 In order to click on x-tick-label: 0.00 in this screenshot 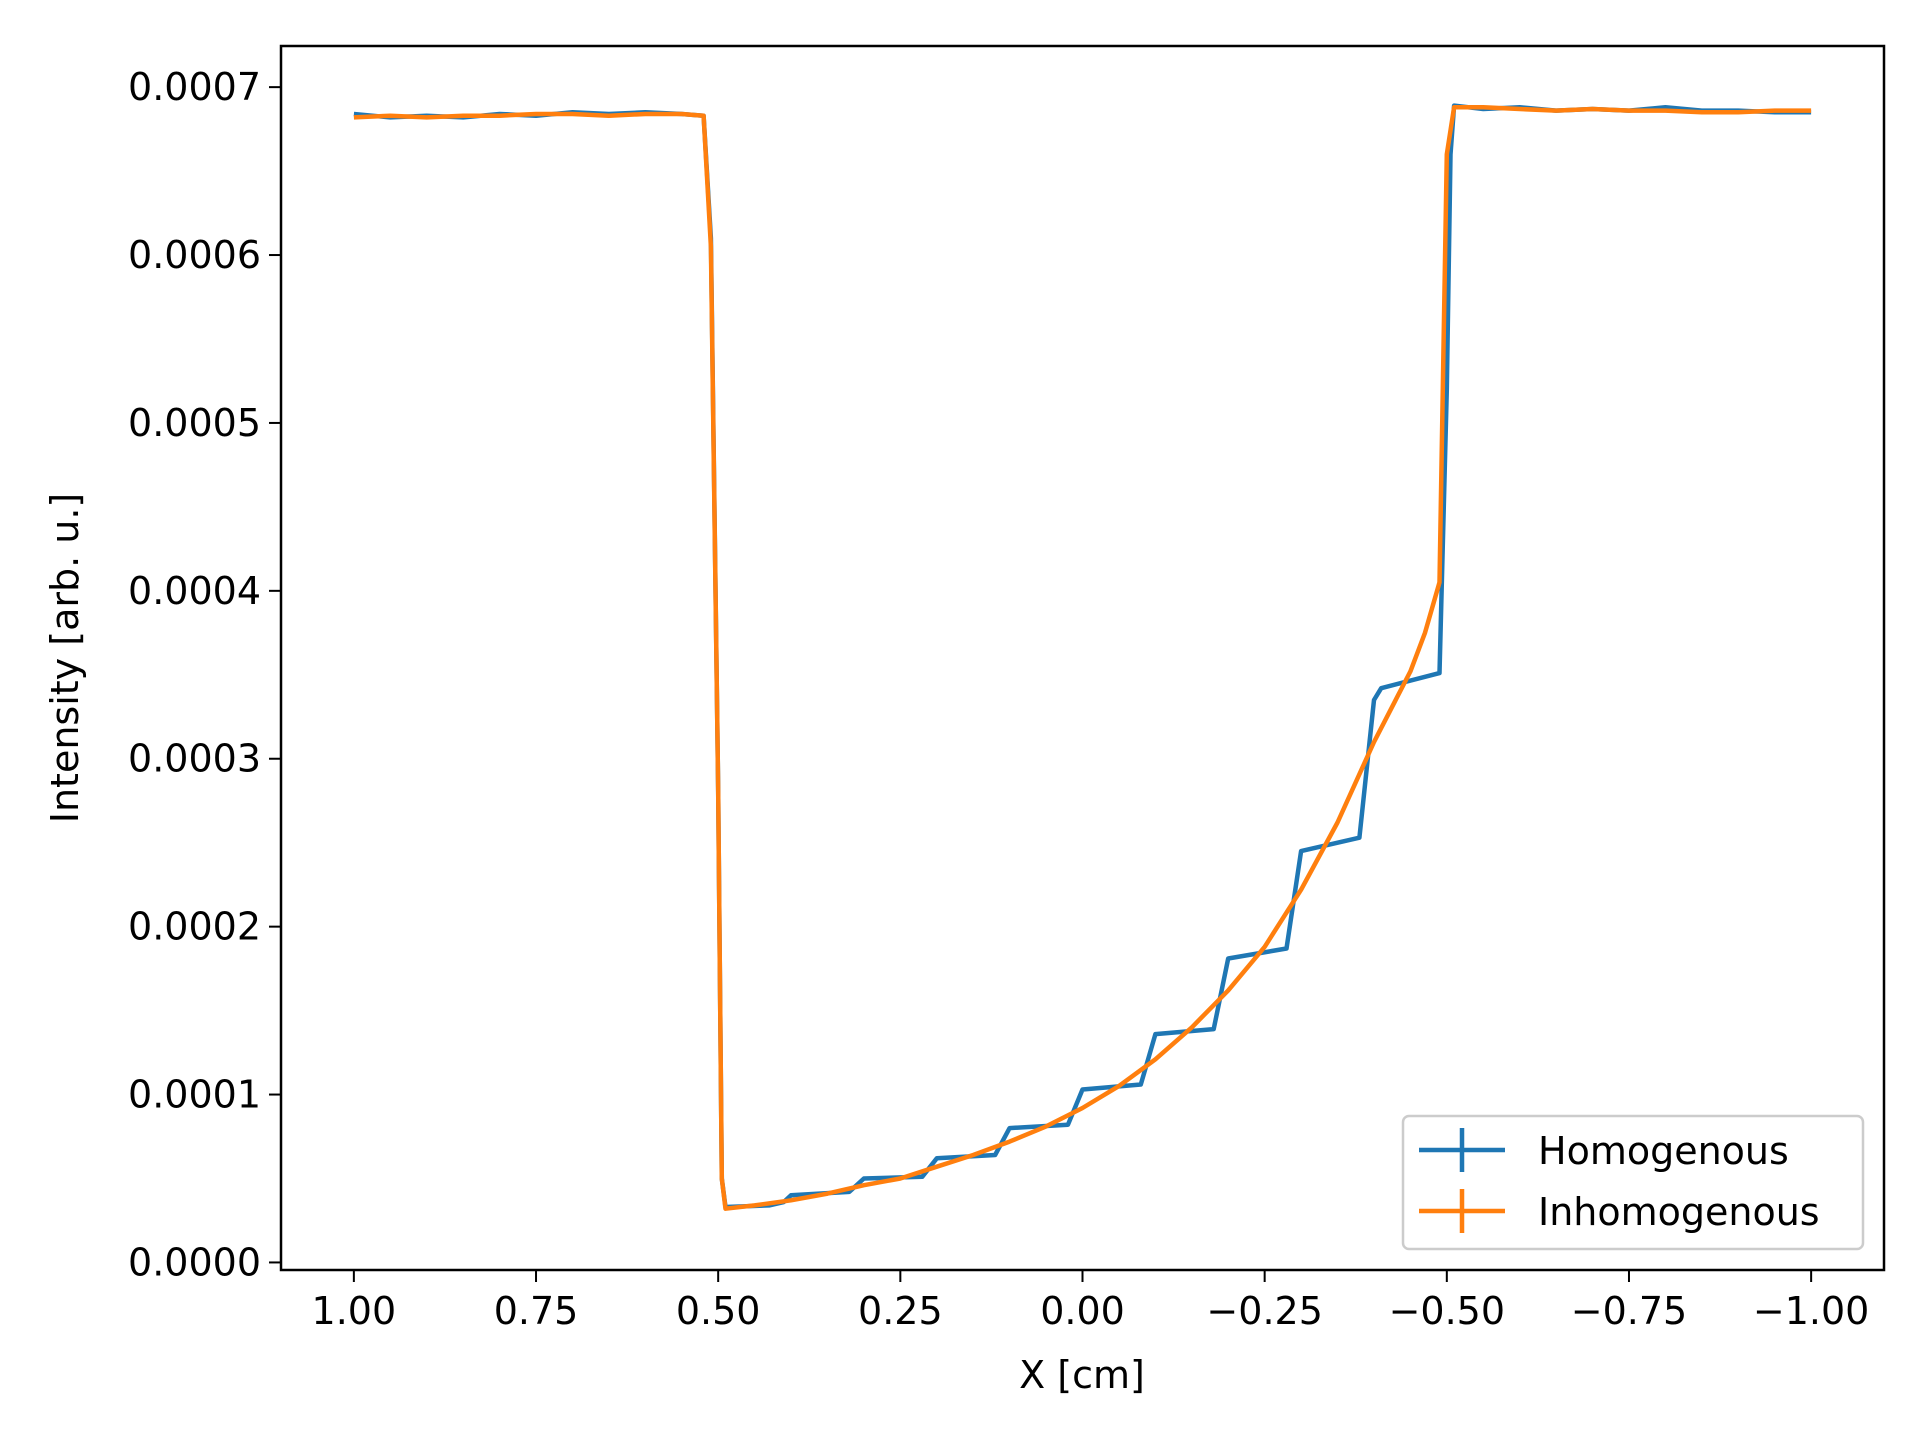, I will do `click(1082, 1311)`.